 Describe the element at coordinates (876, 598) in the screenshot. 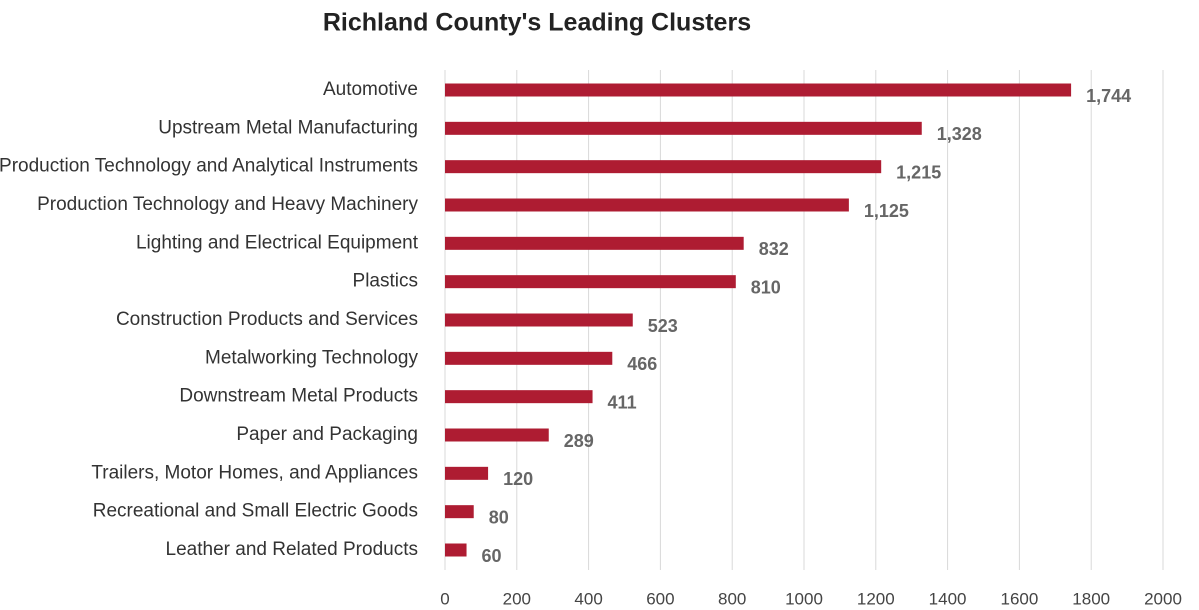

I see `x-tick-label: 1200` at that location.